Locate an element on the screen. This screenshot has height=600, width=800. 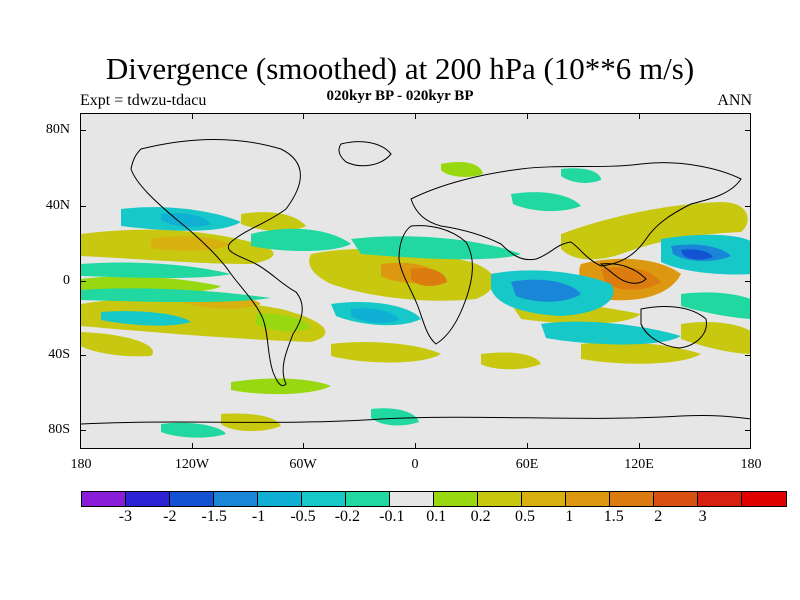
colorbar-label: -1 is located at coordinates (258, 516).